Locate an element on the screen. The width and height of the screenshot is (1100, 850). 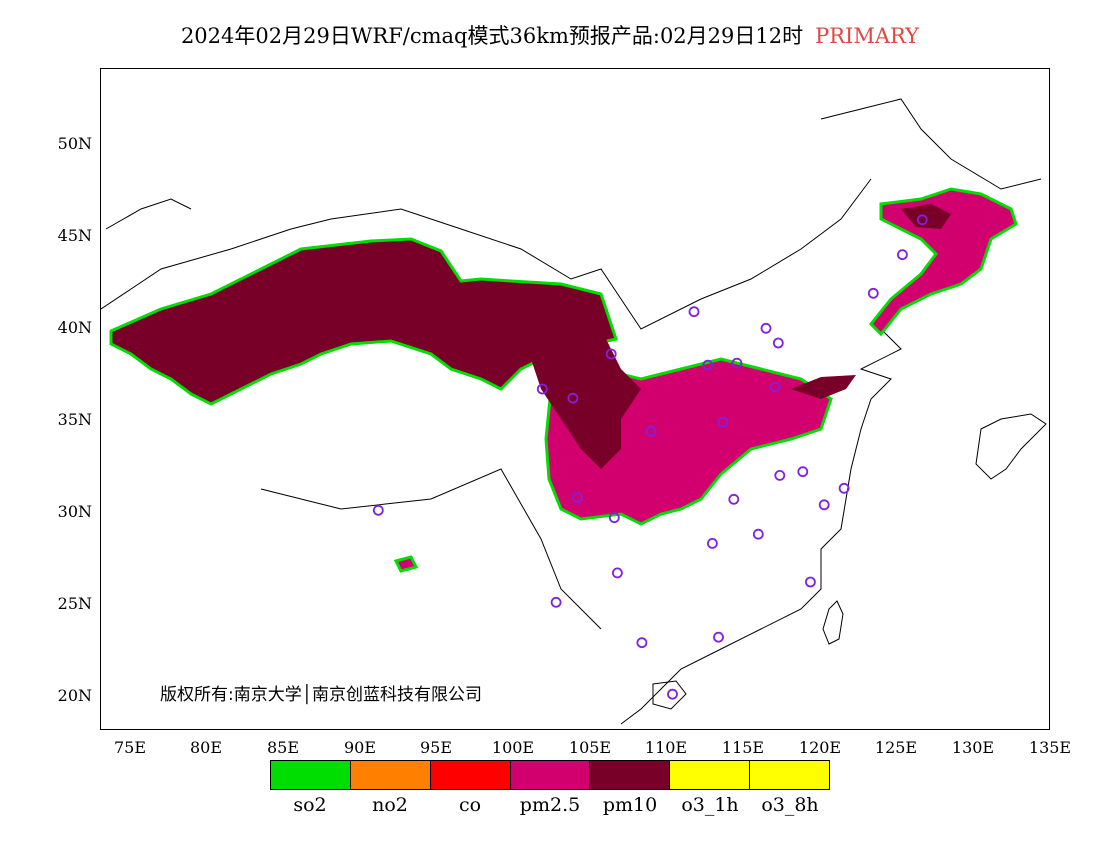
taiwan-outline is located at coordinates (833, 622).